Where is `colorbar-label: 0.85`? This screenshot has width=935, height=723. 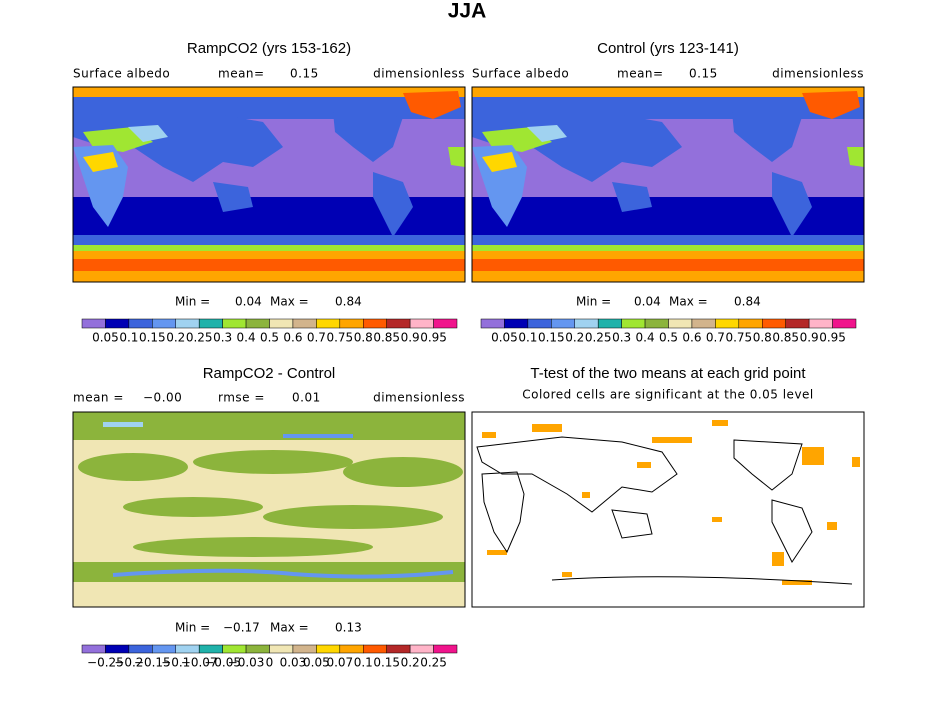 colorbar-label: 0.85 is located at coordinates (386, 338).